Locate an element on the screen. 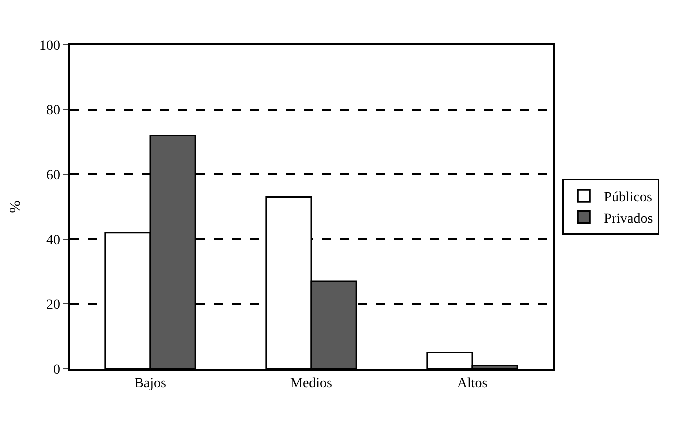 The height and width of the screenshot is (439, 693). y-axis-title: % is located at coordinates (16, 207).